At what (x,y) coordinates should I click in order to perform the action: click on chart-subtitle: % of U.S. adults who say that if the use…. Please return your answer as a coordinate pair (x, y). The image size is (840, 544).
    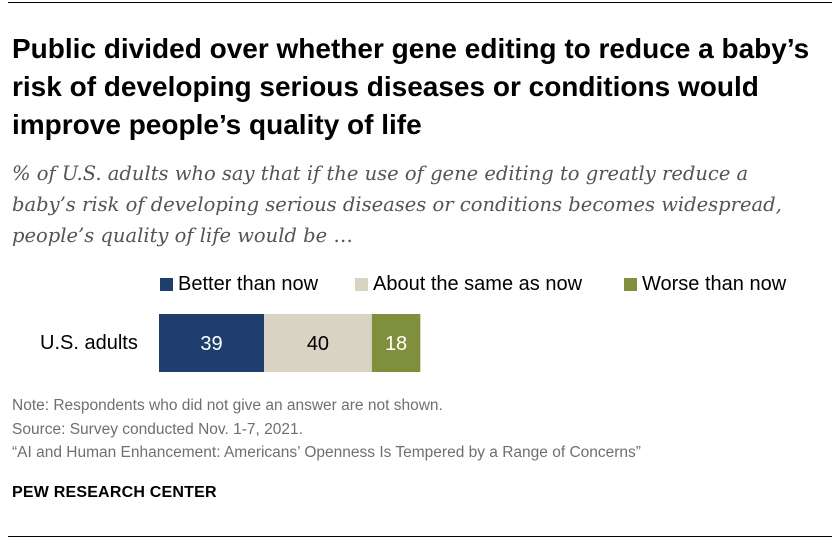
    Looking at the image, I should click on (397, 204).